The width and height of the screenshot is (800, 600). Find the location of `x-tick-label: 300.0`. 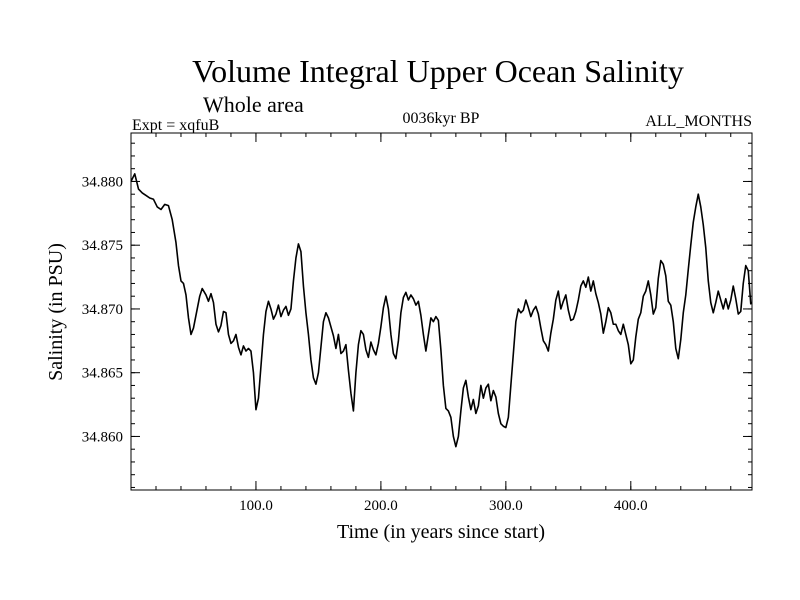

x-tick-label: 300.0 is located at coordinates (506, 506).